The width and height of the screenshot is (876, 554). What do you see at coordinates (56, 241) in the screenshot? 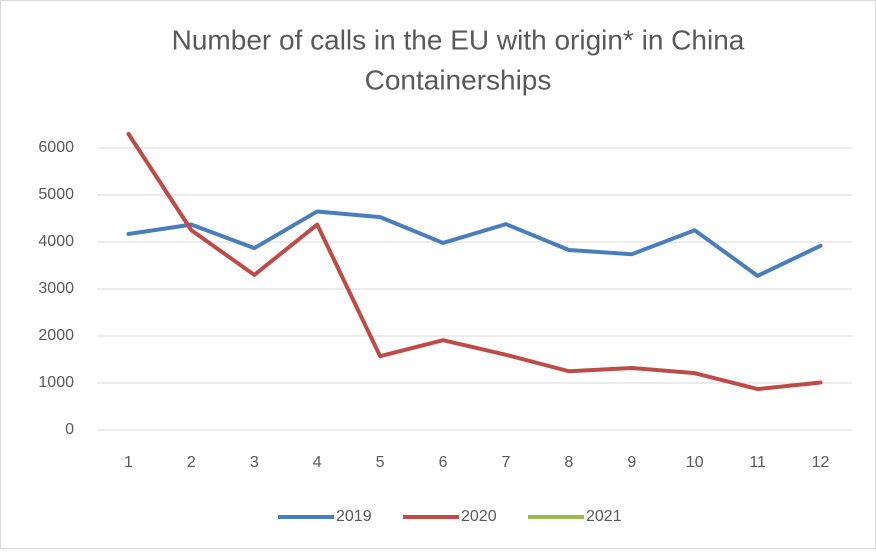
I see `y-tick-label: 4000` at bounding box center [56, 241].